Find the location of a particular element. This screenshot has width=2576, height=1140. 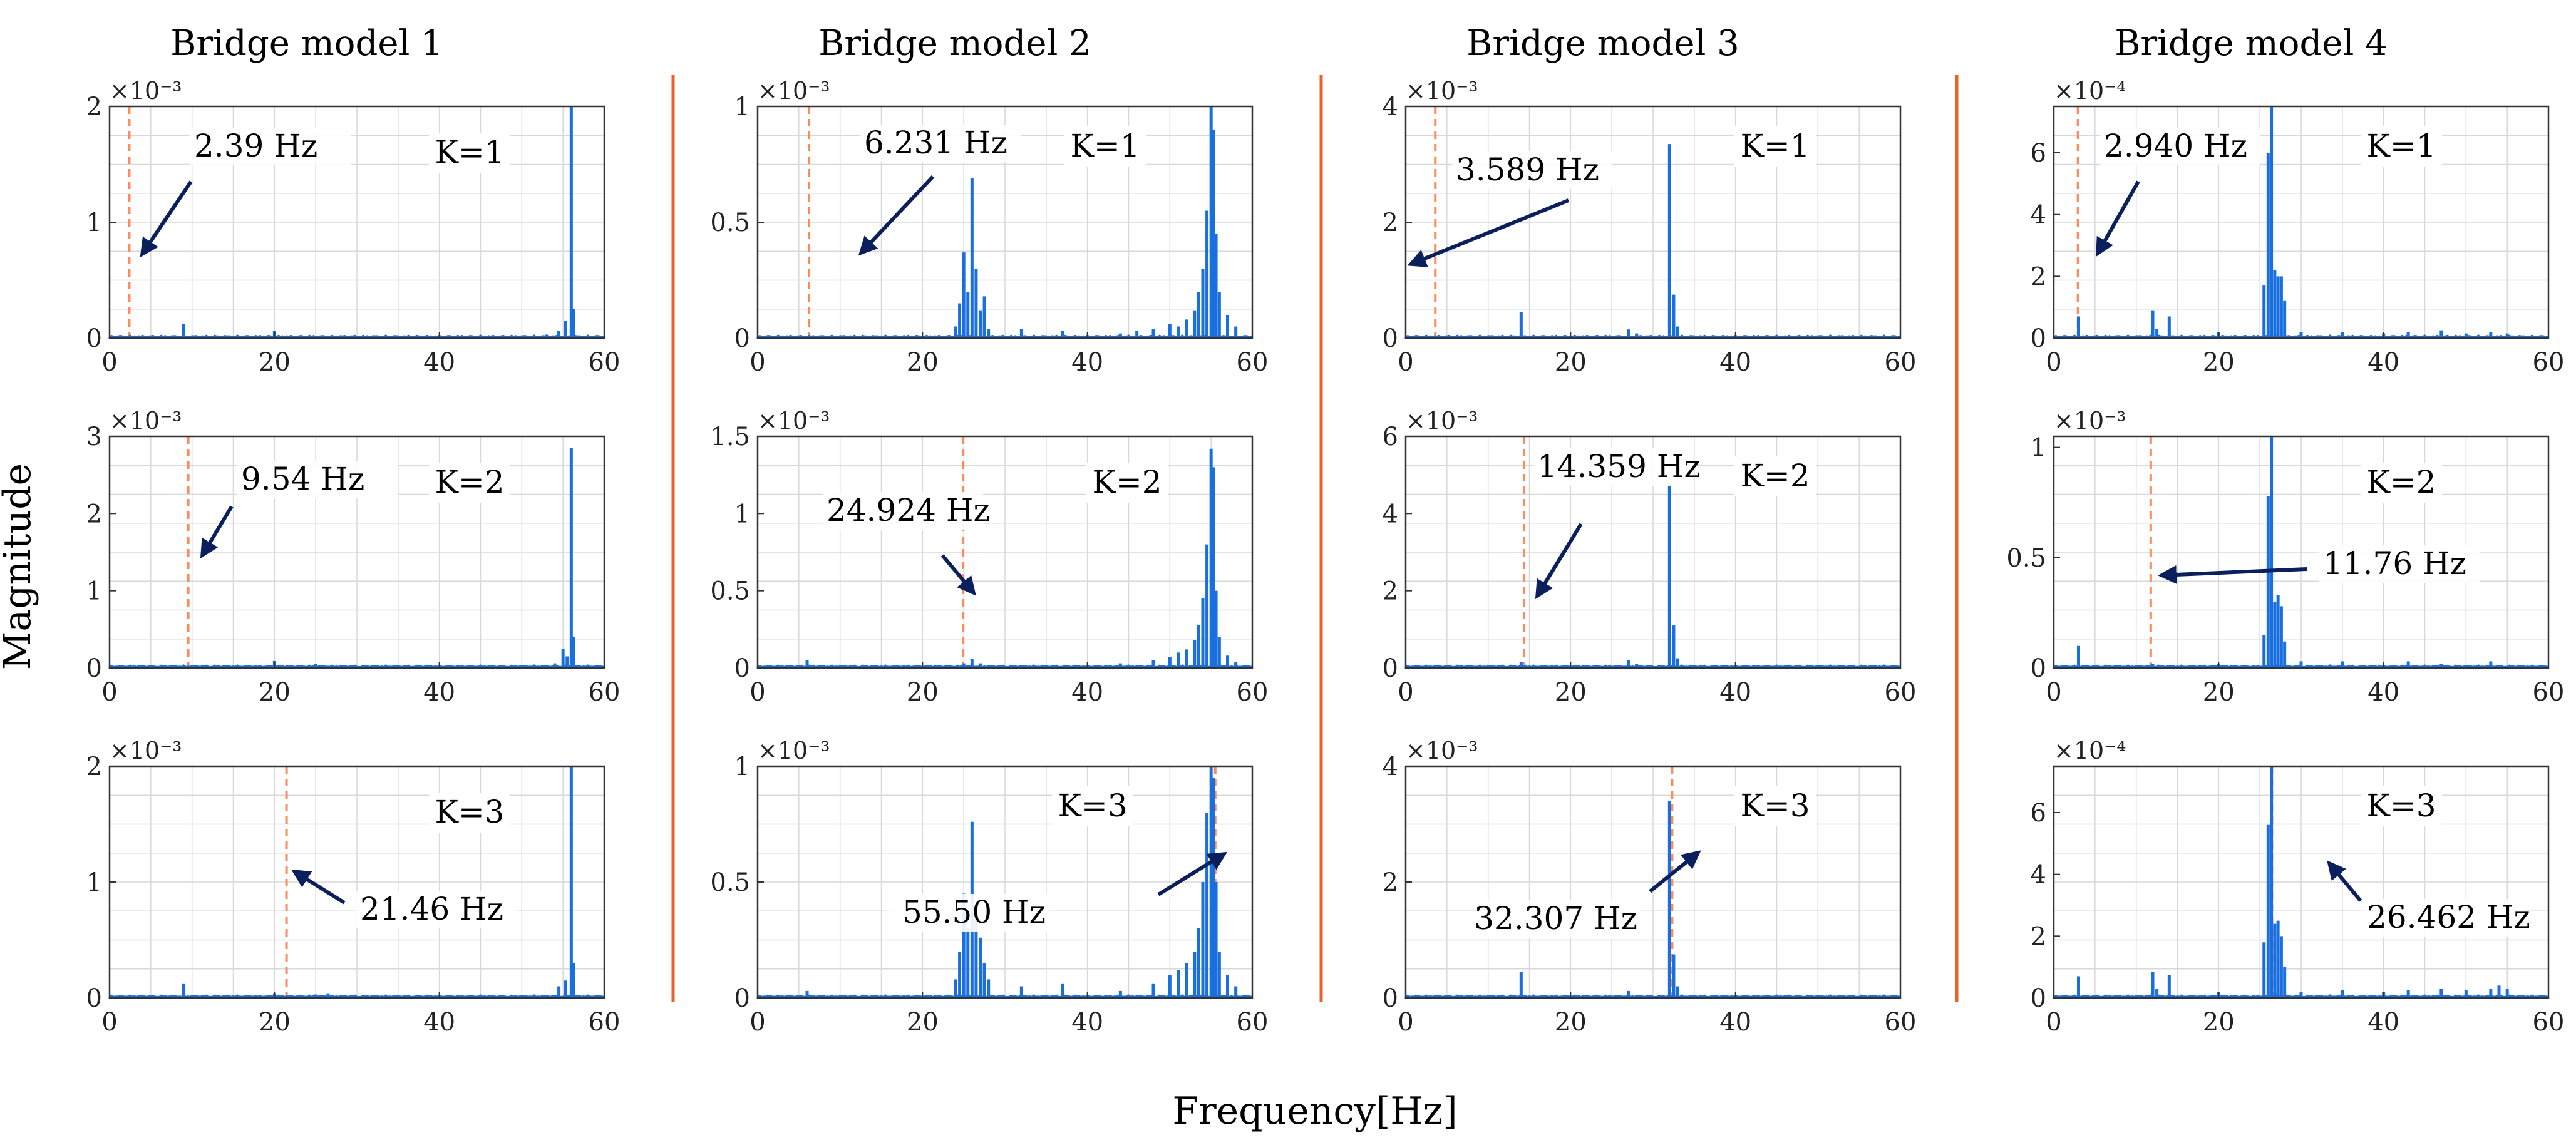

grid-lines is located at coordinates (357, 222).